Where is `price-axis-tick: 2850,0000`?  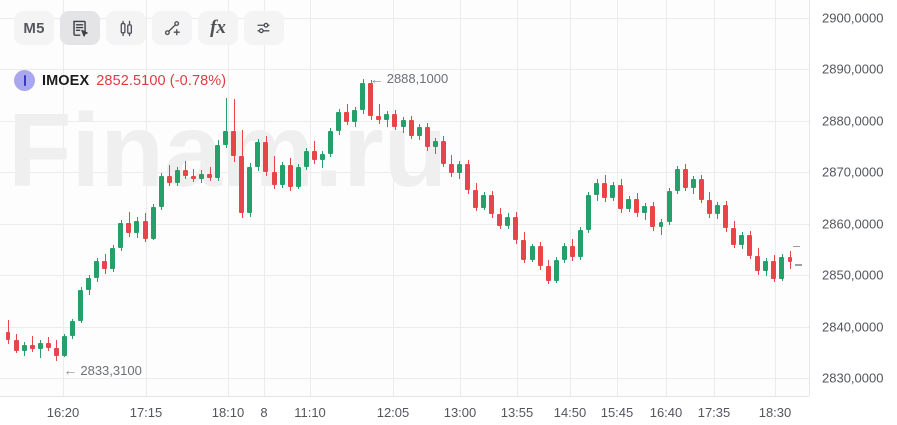 price-axis-tick: 2850,0000 is located at coordinates (853, 275).